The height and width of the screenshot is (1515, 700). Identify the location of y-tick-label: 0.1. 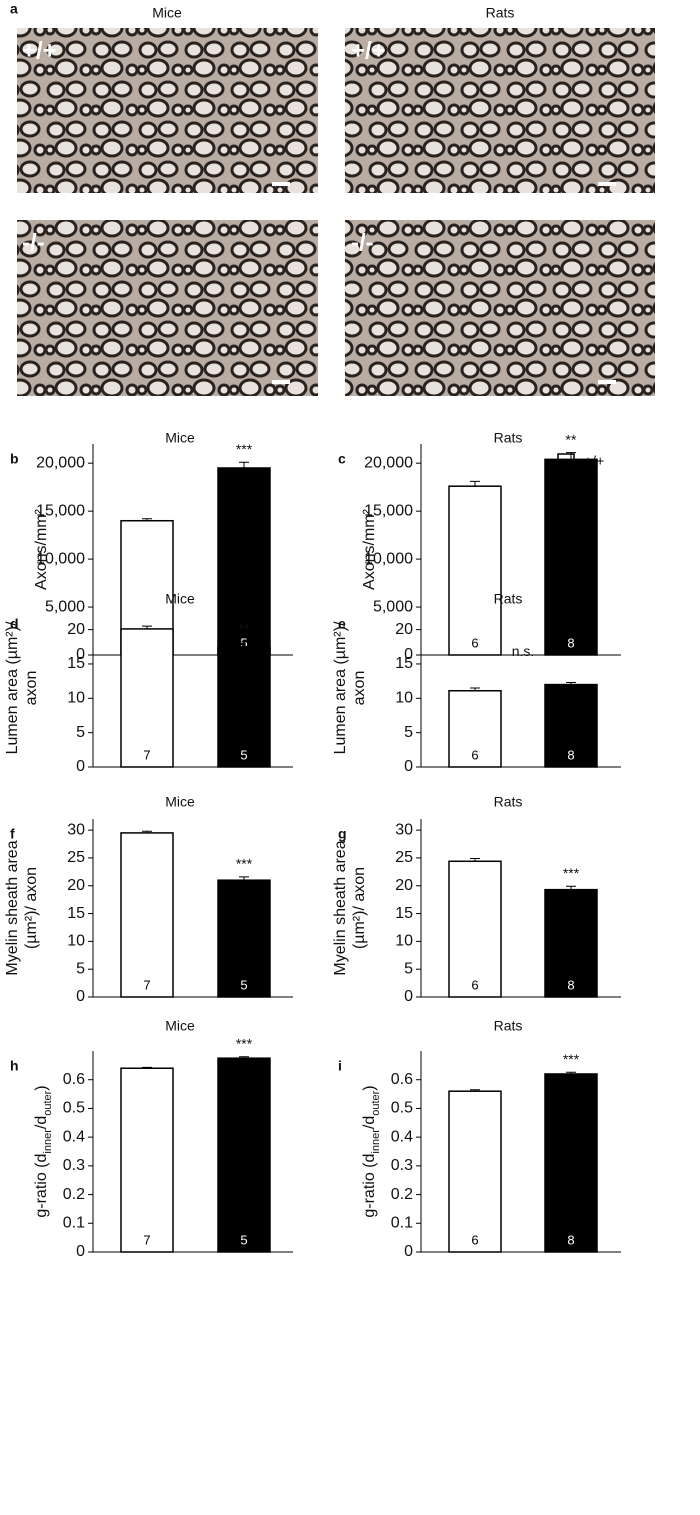
(74, 1223).